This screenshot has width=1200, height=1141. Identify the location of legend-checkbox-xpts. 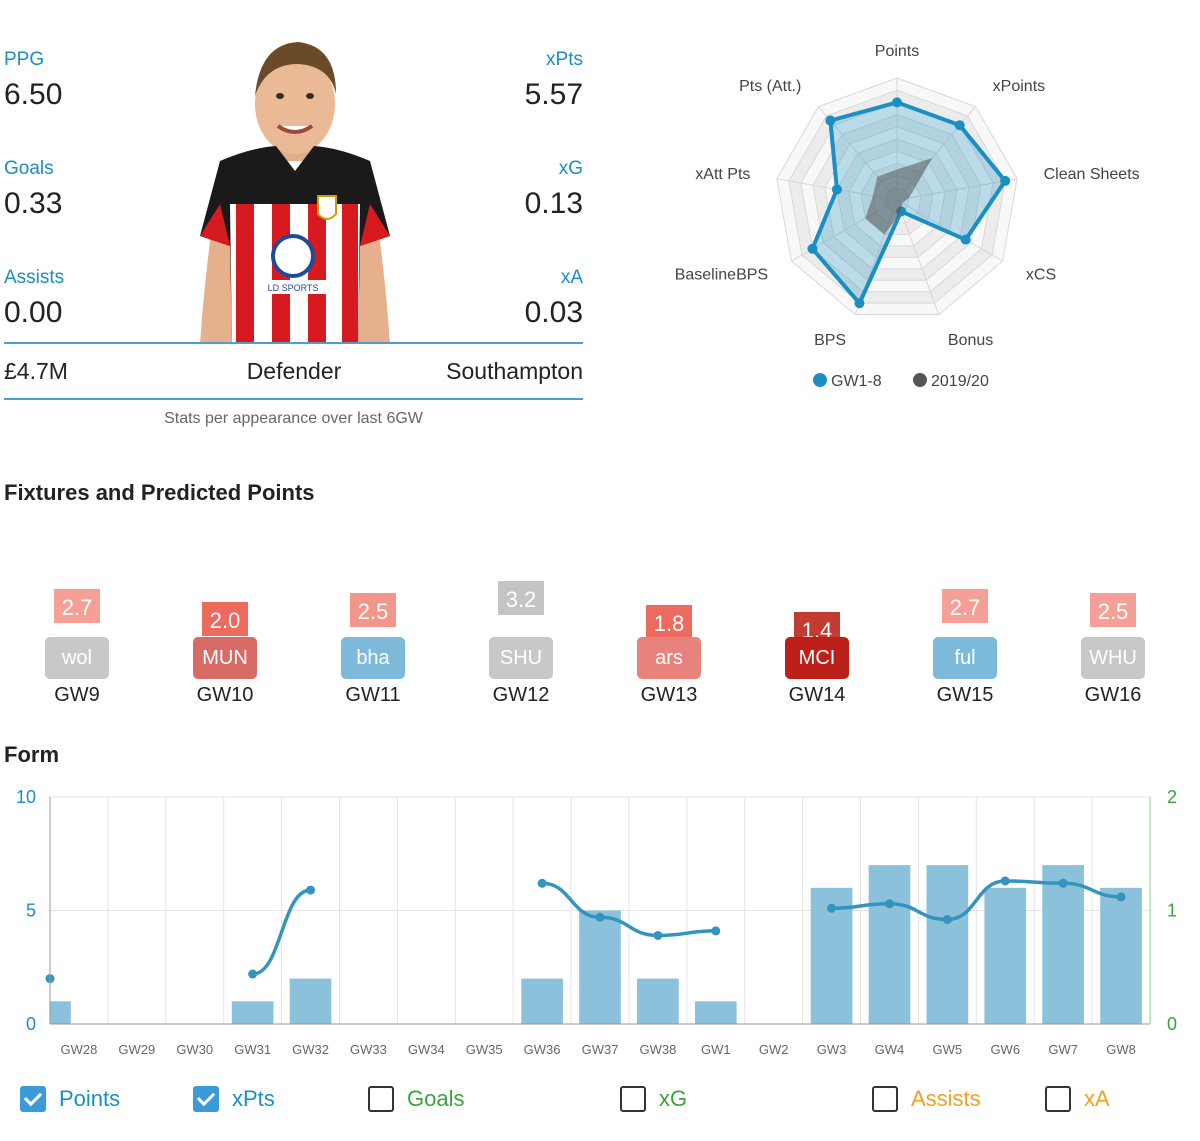
(206, 1099).